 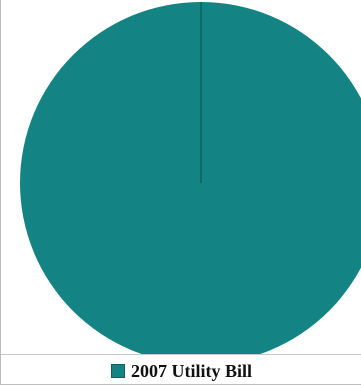 I want to click on legend-label: 2007 Utility Bill, so click(x=191, y=371).